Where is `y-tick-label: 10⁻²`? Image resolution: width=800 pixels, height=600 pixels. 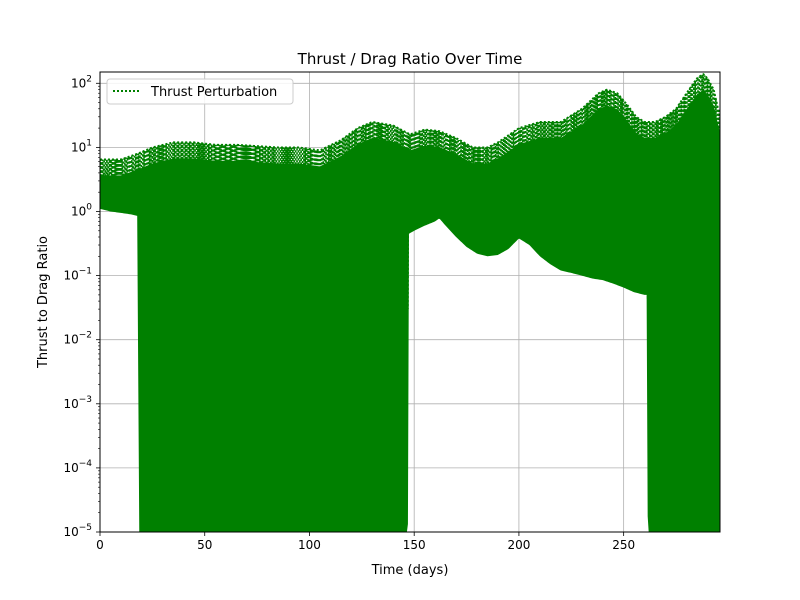
y-tick-label: 10⁻² is located at coordinates (77, 339).